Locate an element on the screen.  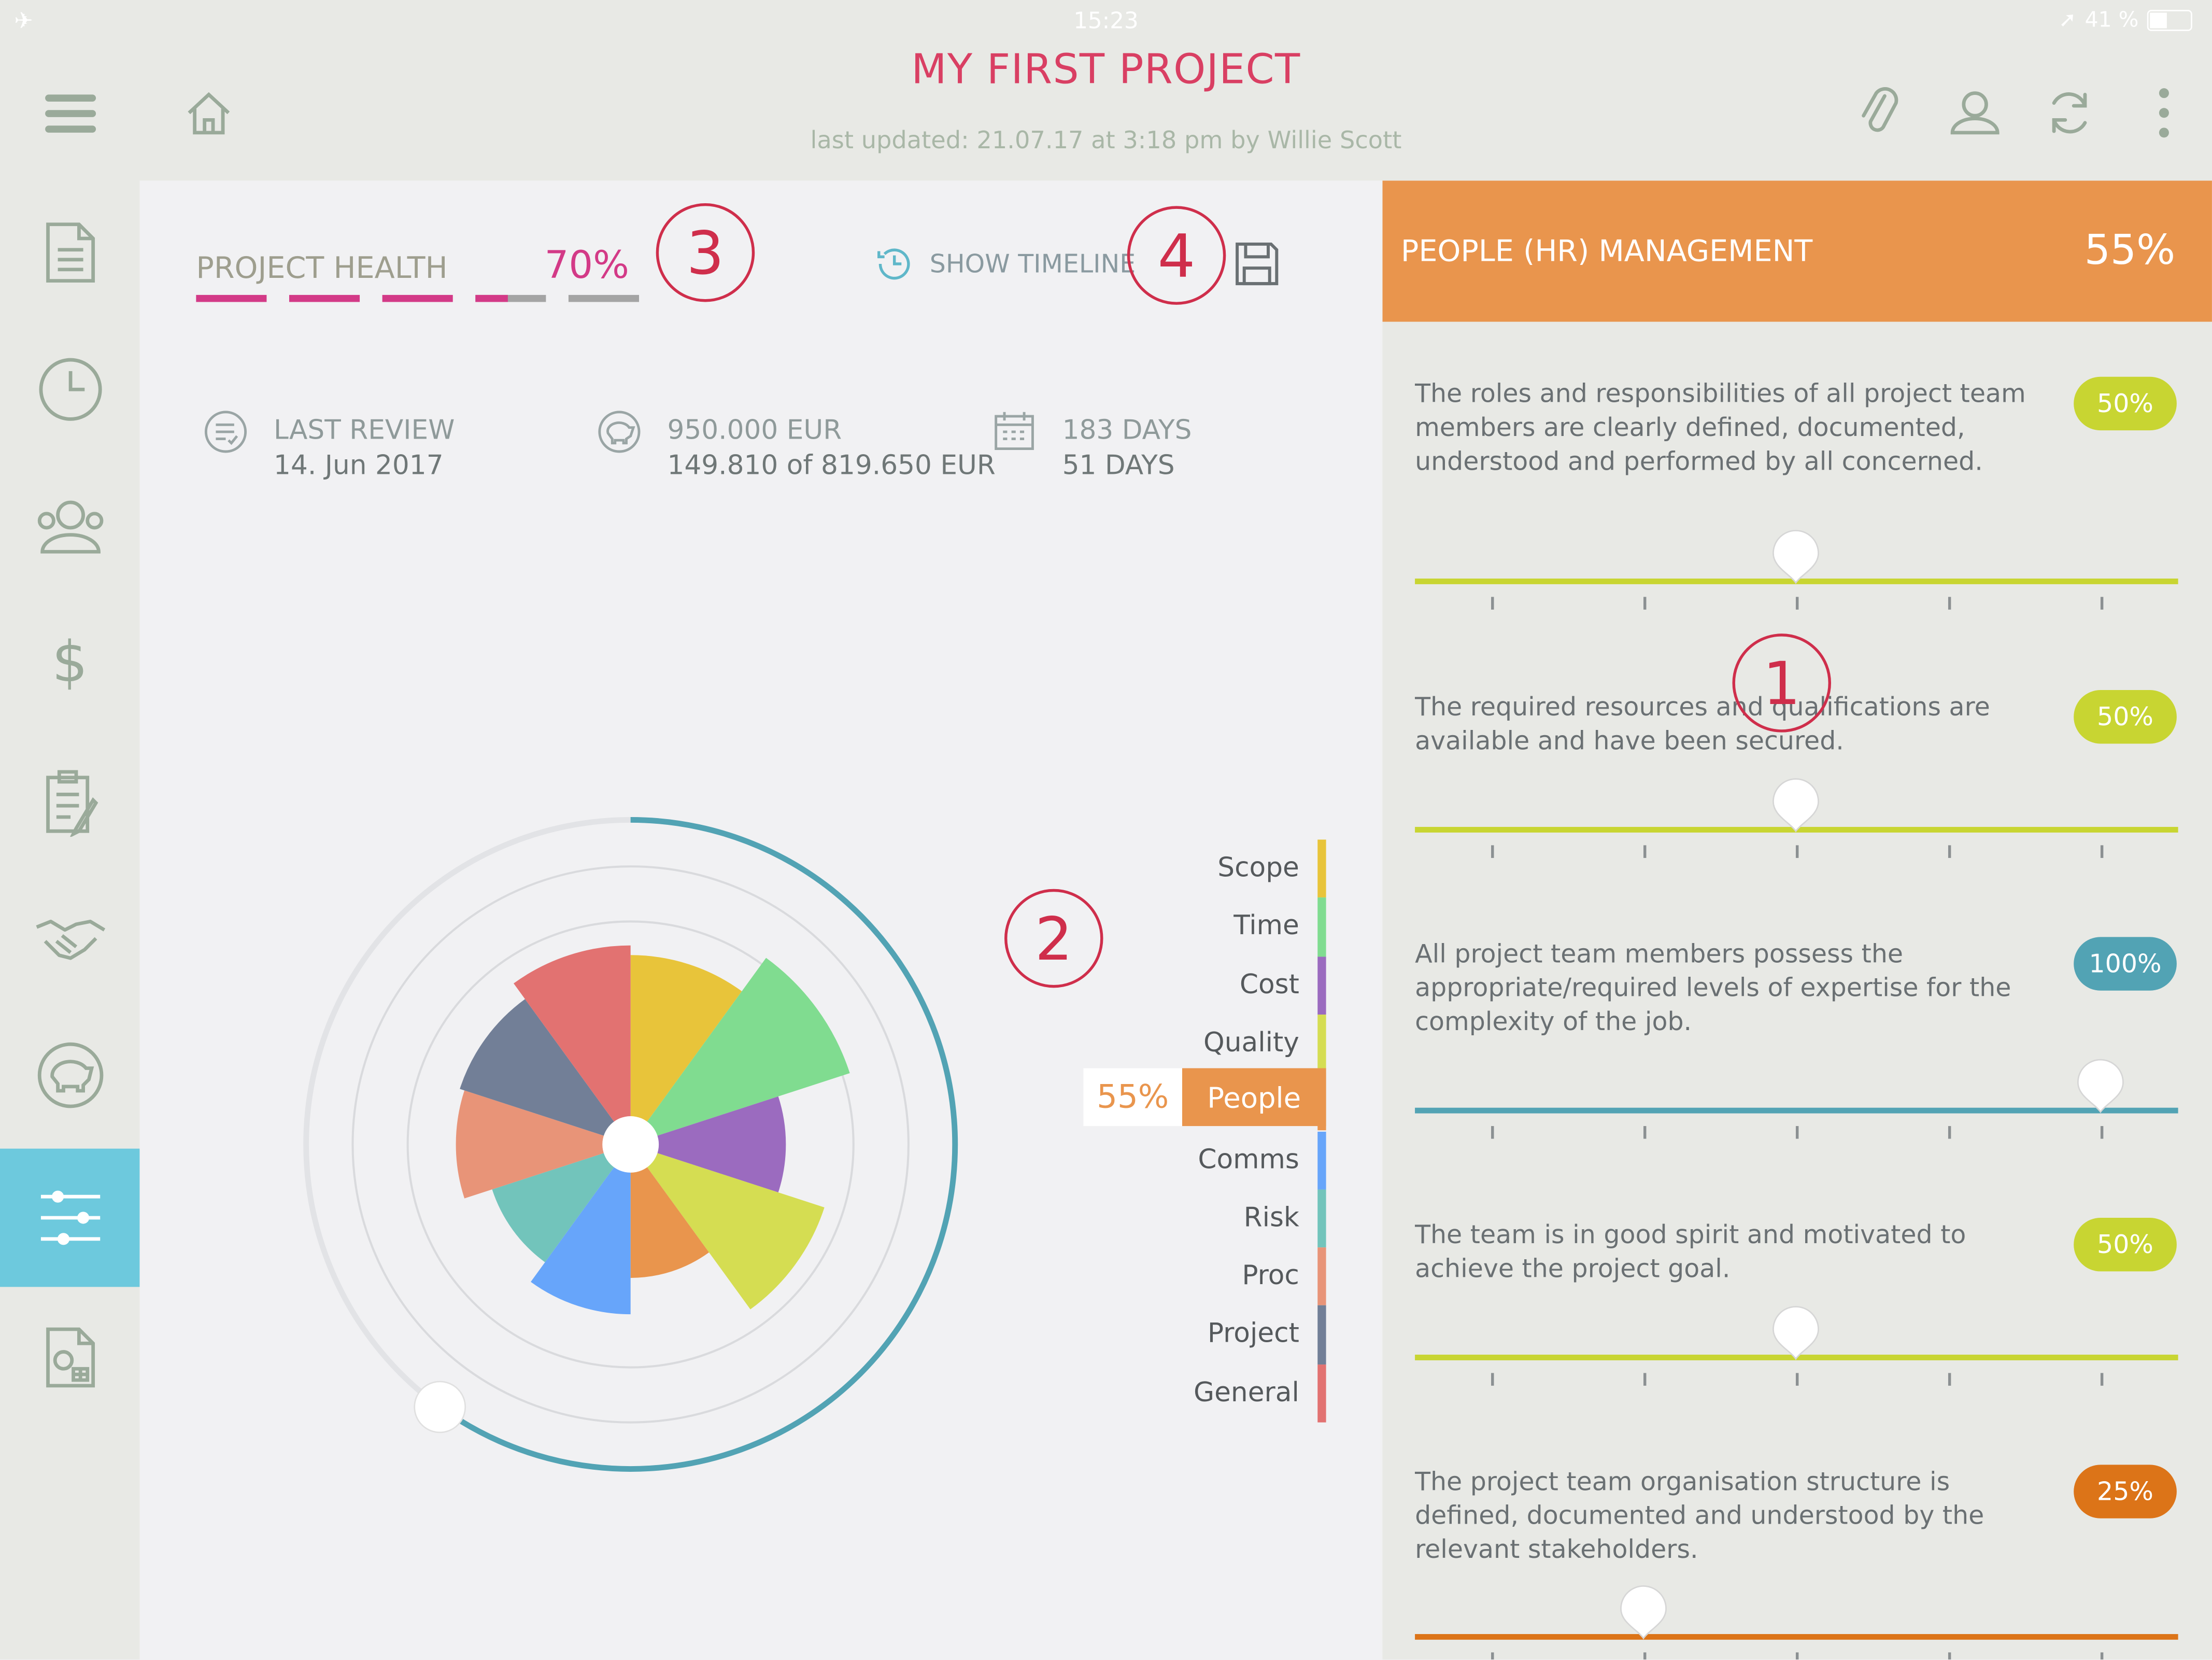
budget-spent: 149.810 of 819.650 EUR is located at coordinates (831, 466).